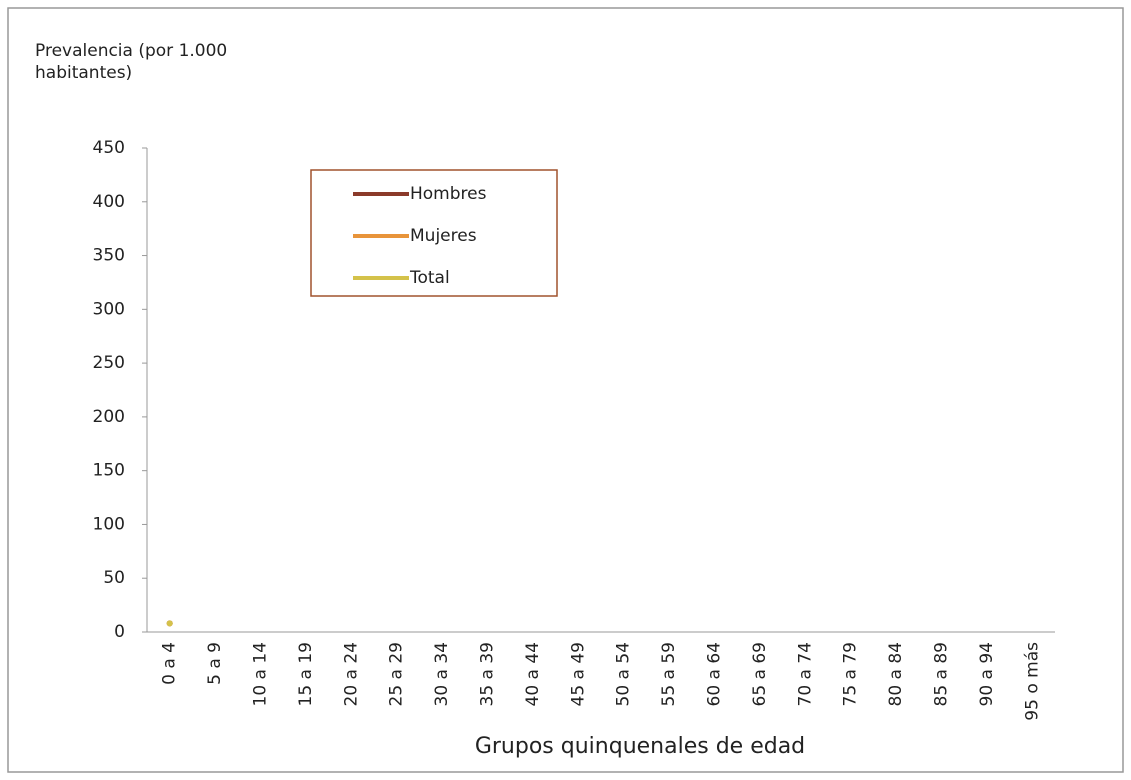 The height and width of the screenshot is (780, 1131). What do you see at coordinates (109, 363) in the screenshot?
I see `y-tick-label: 250` at bounding box center [109, 363].